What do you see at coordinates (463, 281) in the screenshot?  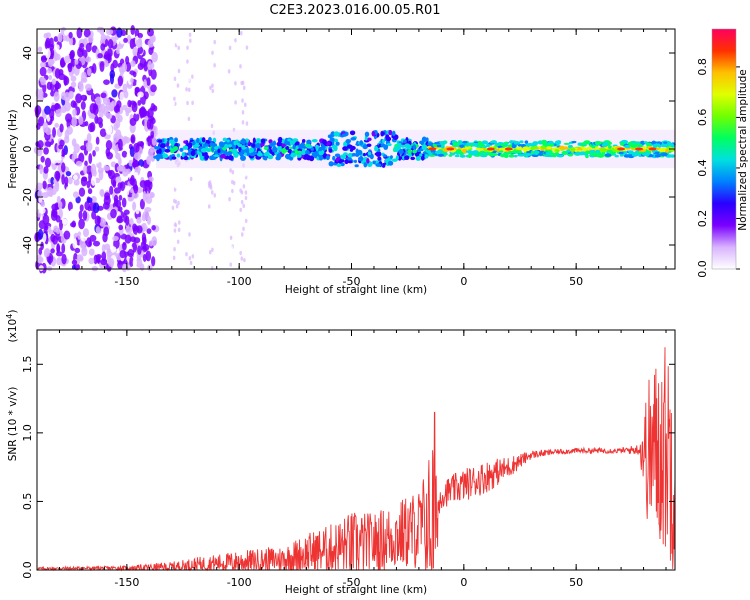 I see `spectrogram-x-tick-label: 0` at bounding box center [463, 281].